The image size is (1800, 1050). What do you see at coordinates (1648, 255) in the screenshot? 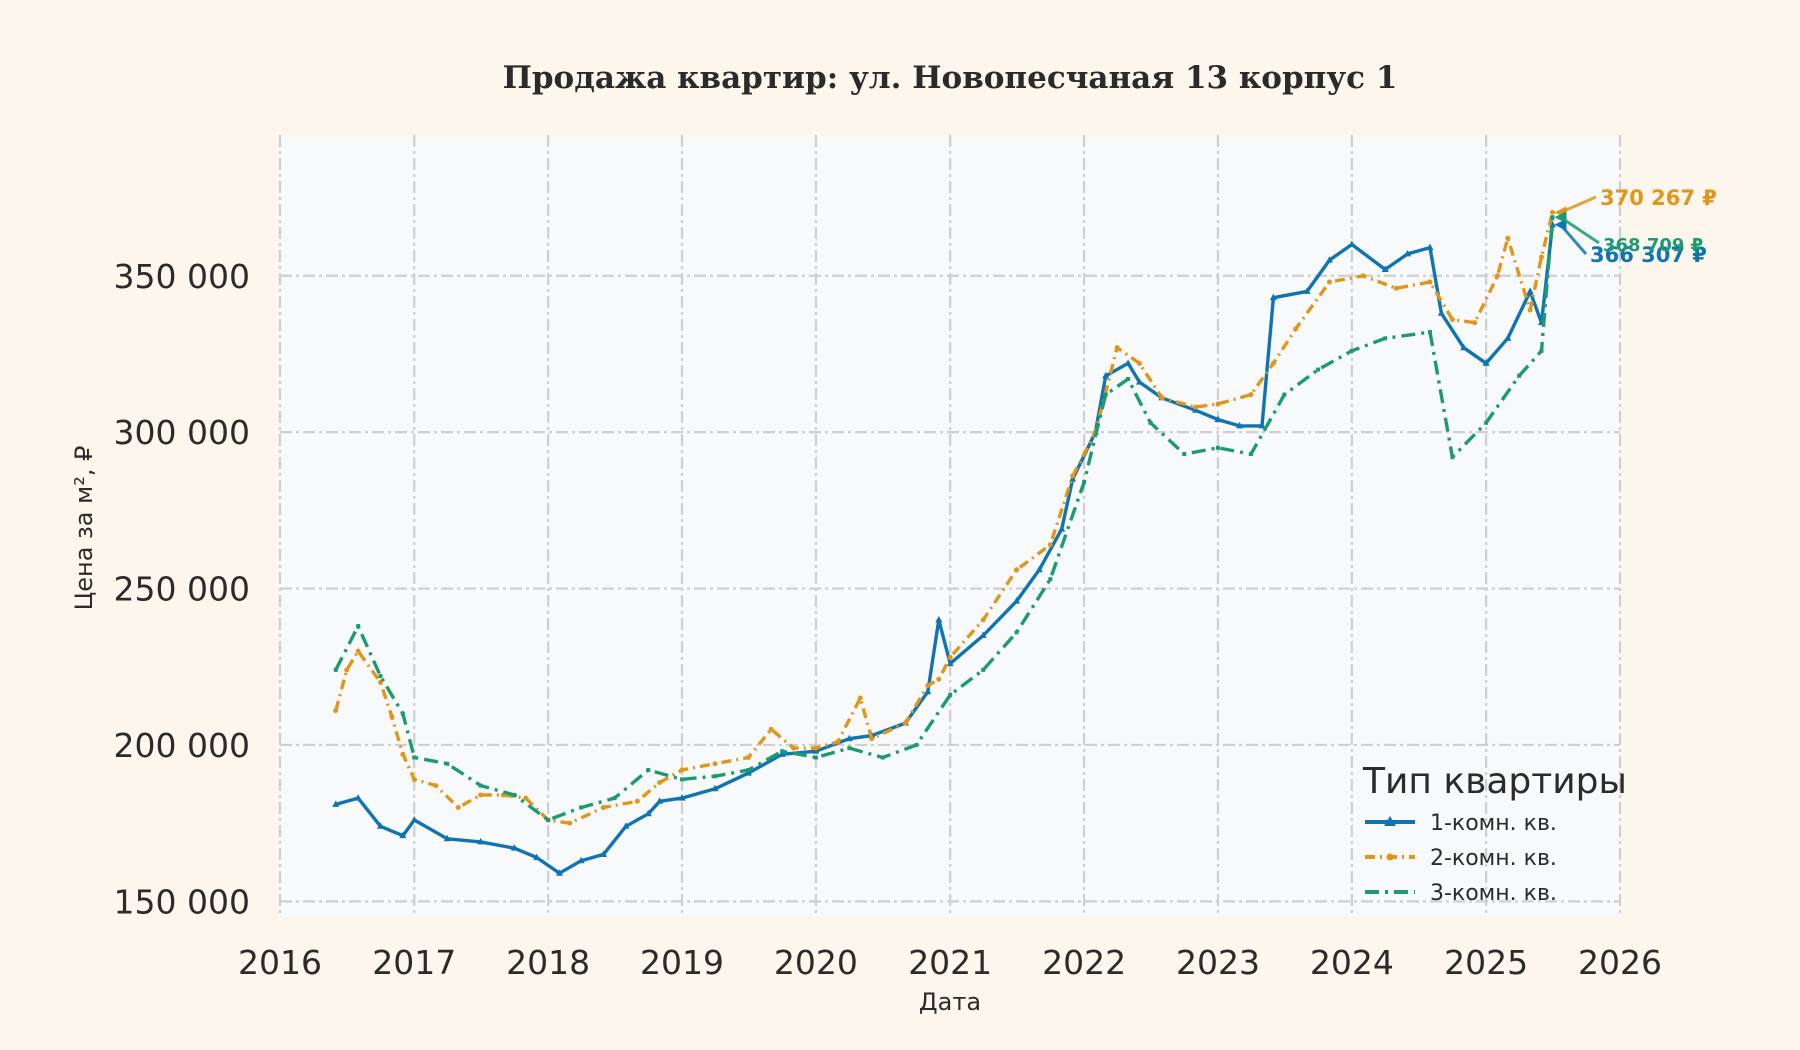
I see `end-value-label: 366 307 ₽` at bounding box center [1648, 255].